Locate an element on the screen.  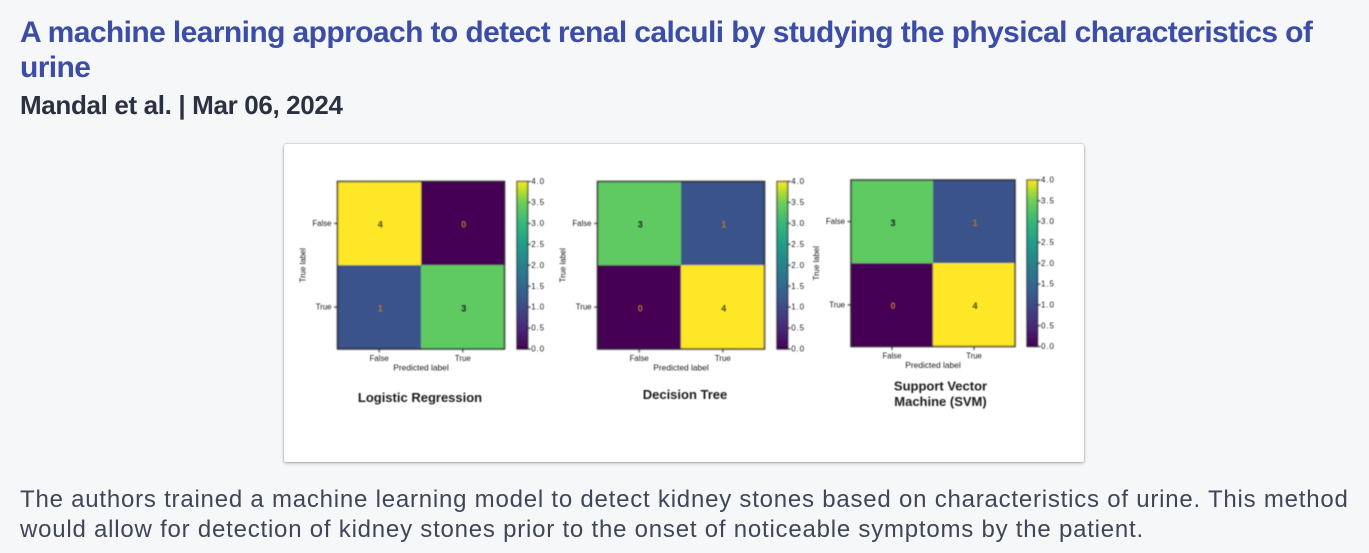
svg-text: Support Vector is located at coordinates (940, 386).